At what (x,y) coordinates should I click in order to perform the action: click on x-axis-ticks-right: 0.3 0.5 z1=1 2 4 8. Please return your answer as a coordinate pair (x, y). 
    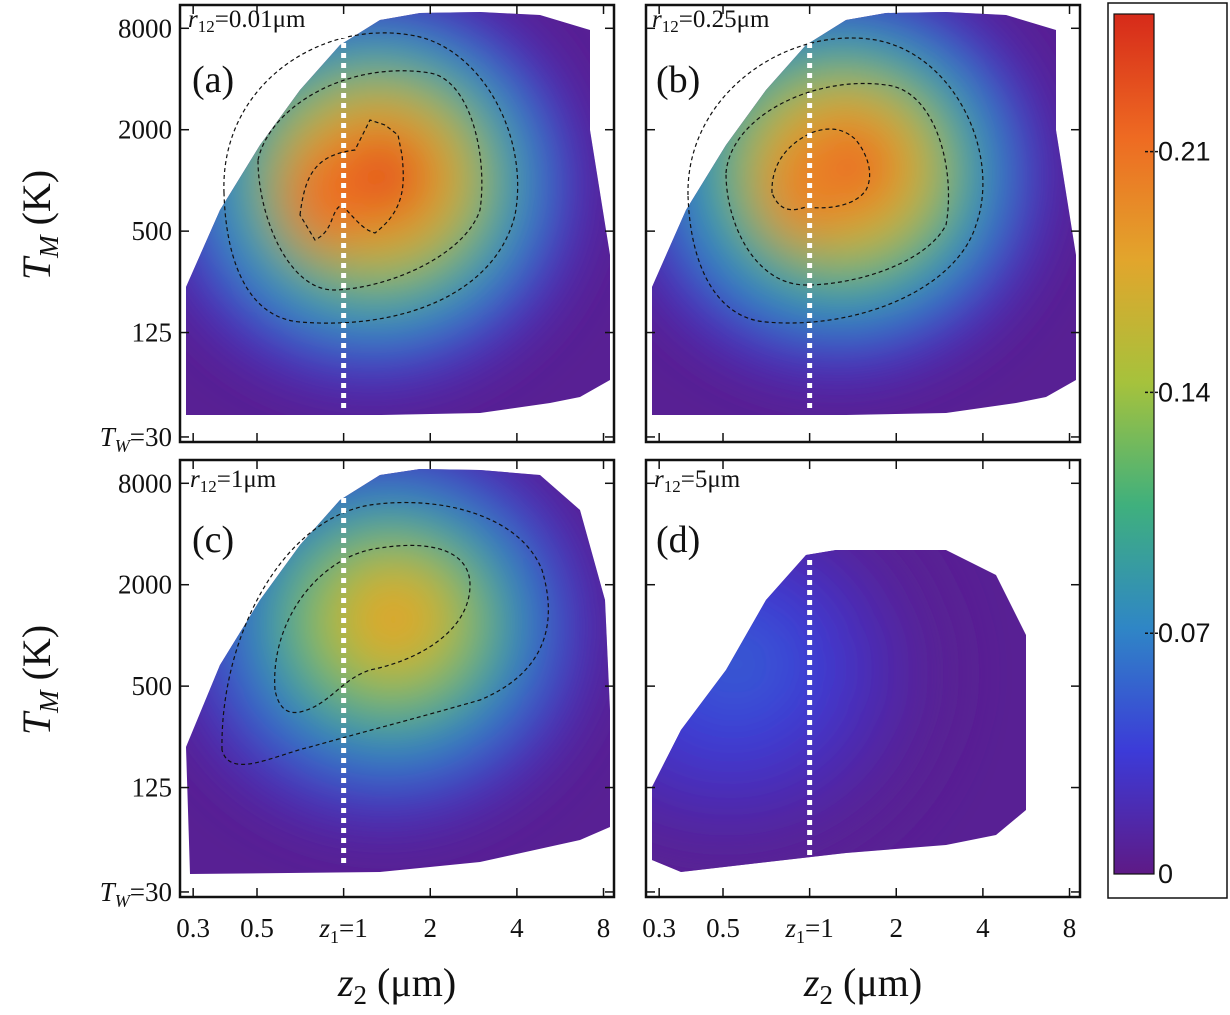
    Looking at the image, I should click on (859, 930).